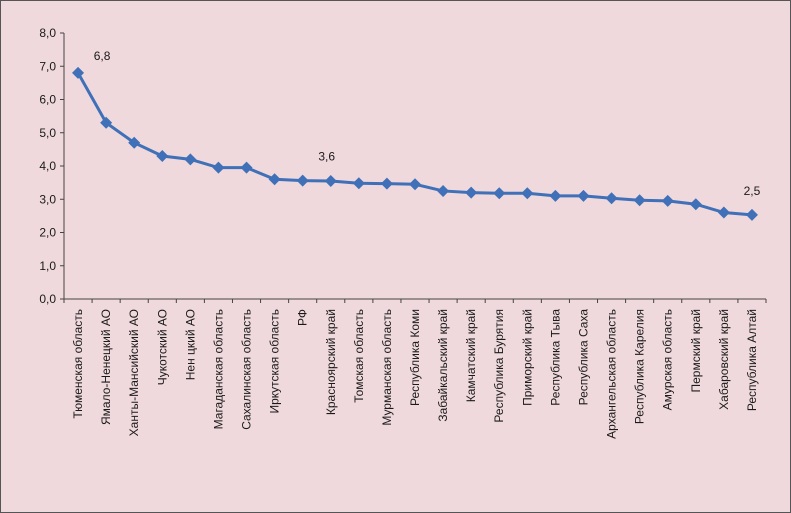 This screenshot has height=513, width=791. What do you see at coordinates (640, 366) in the screenshot?
I see `x-tick-label: Республика Карелия` at bounding box center [640, 366].